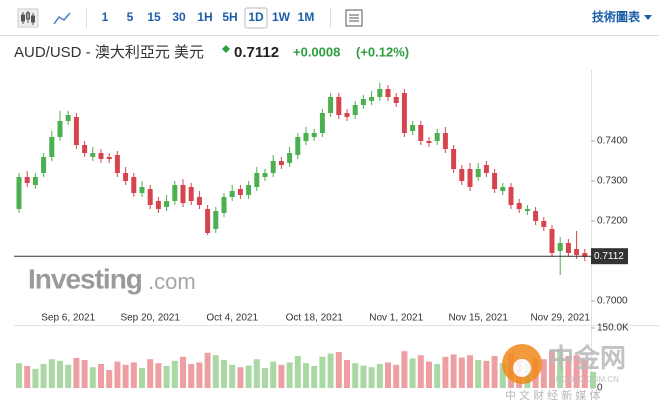 This screenshot has width=659, height=410. Describe the element at coordinates (648, 17) in the screenshot. I see `dropdown-arrow` at that location.